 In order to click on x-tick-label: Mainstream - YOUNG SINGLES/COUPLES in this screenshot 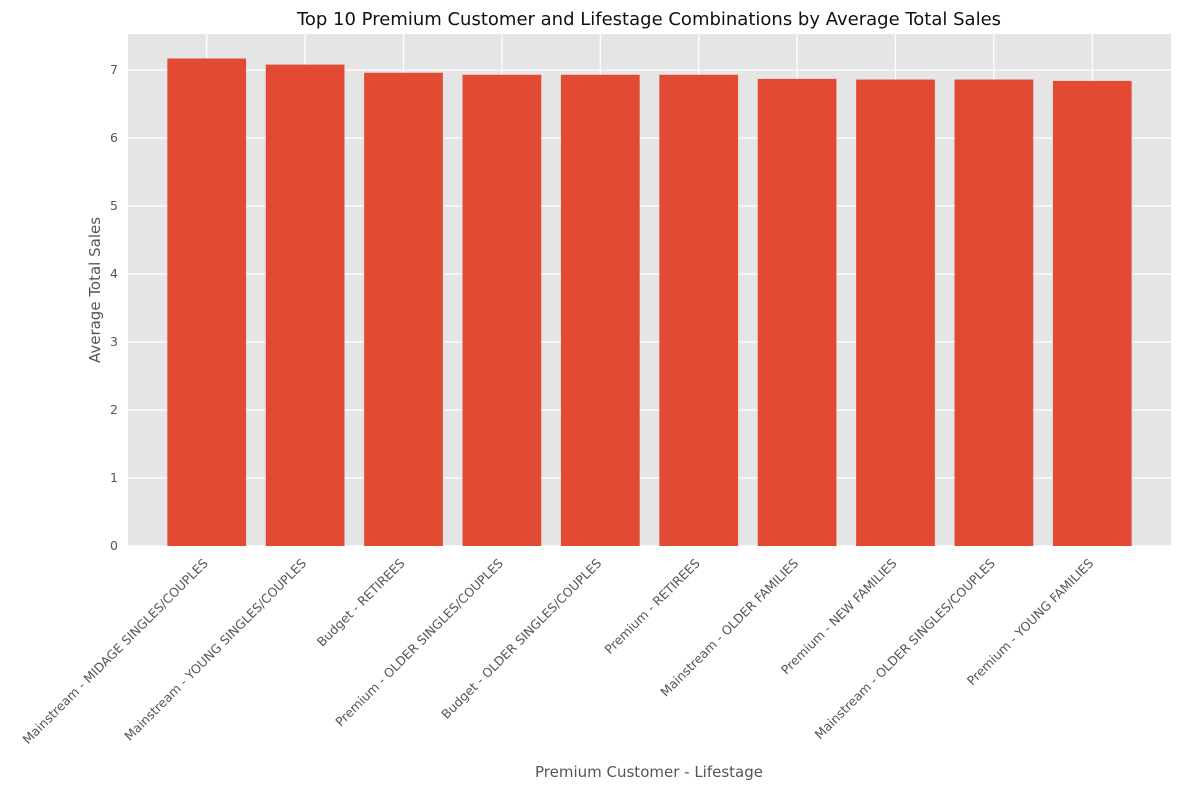, I will do `click(215, 649)`.